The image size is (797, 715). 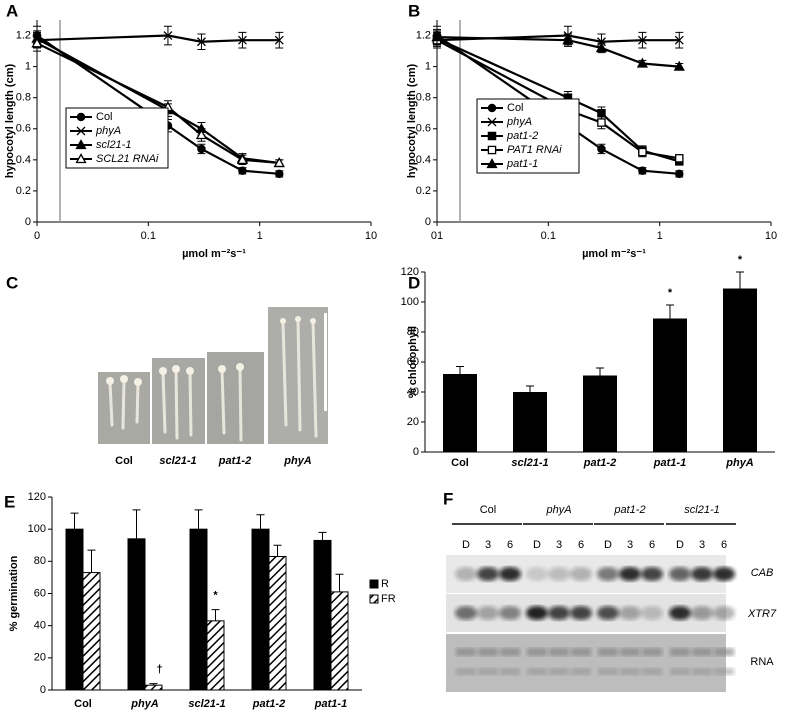 What do you see at coordinates (10, 121) in the screenshot?
I see `y-axis-label: hypocotyl length (cm)` at bounding box center [10, 121].